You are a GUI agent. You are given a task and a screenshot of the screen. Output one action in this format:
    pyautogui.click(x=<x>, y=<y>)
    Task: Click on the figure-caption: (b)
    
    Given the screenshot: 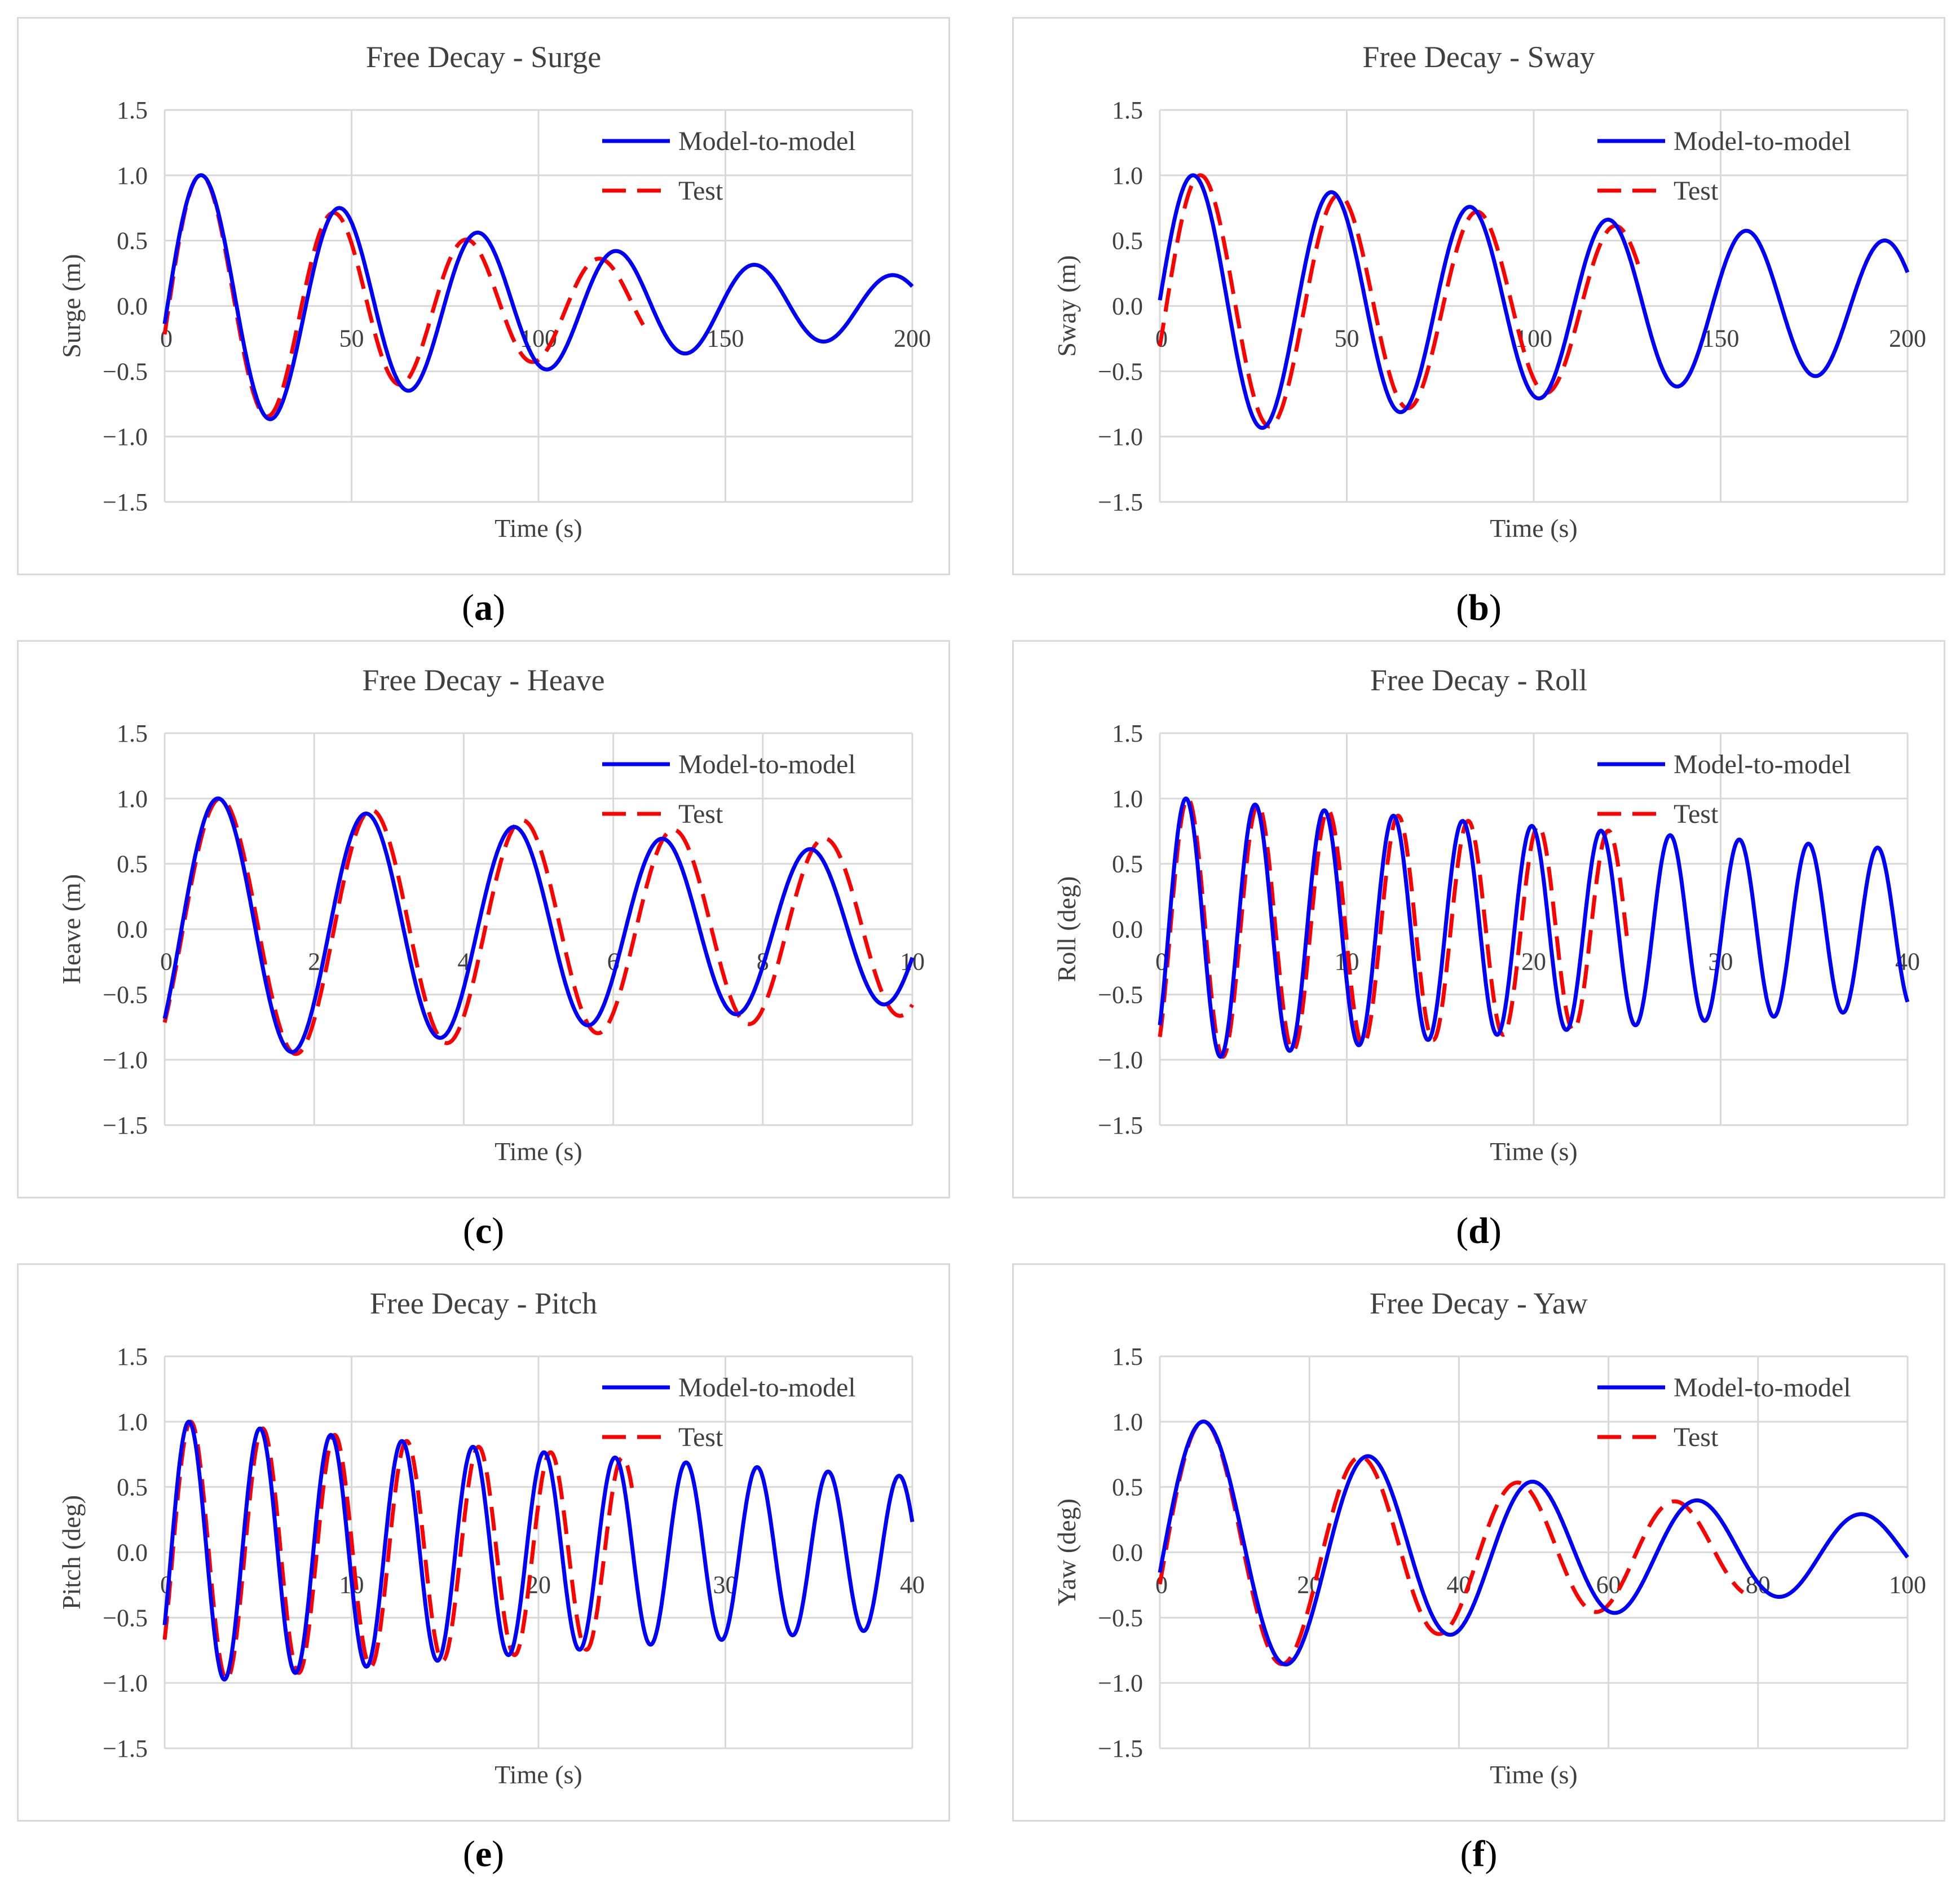 What is the action you would take?
    pyautogui.click(x=1479, y=607)
    